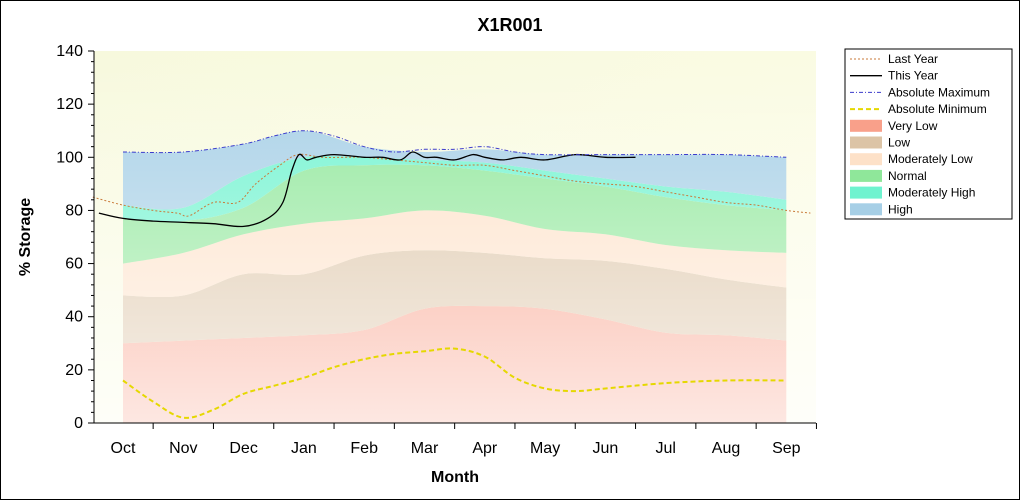  Describe the element at coordinates (304, 448) in the screenshot. I see `x-tick-label: Jan` at that location.